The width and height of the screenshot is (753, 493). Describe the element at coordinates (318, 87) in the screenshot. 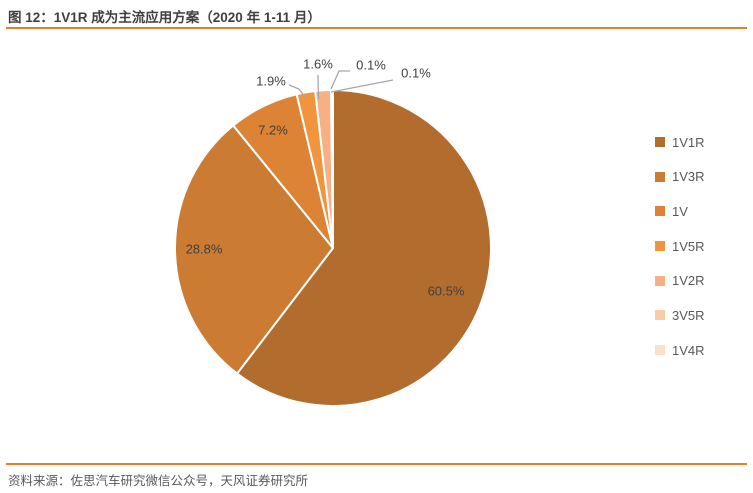

I see `leader-line-1V2R` at that location.